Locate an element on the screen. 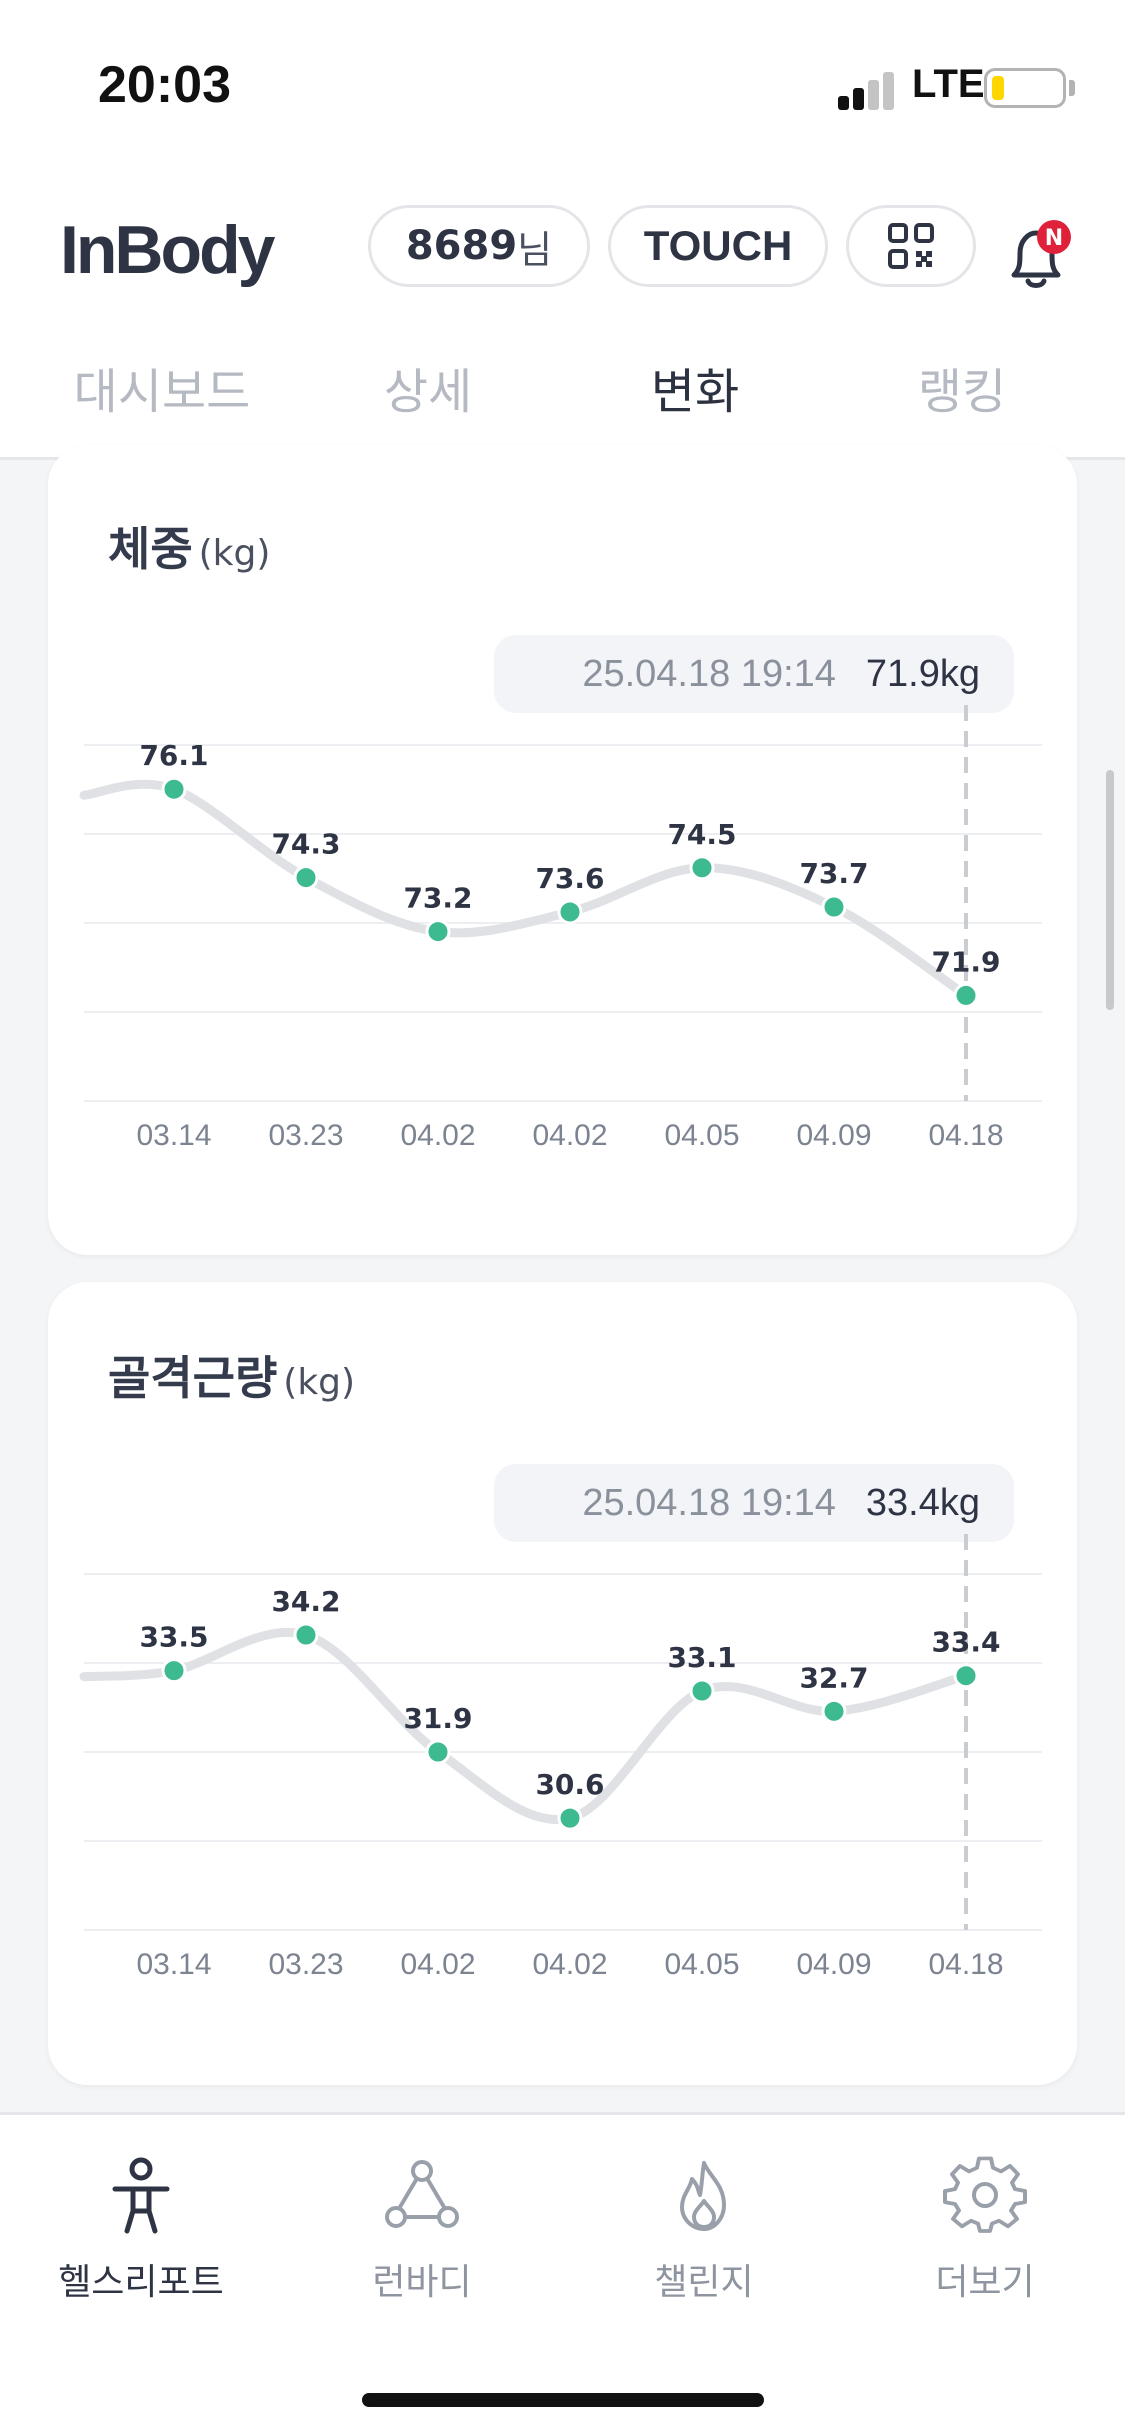  tooltip-value: 33.4kg is located at coordinates (922, 1502).